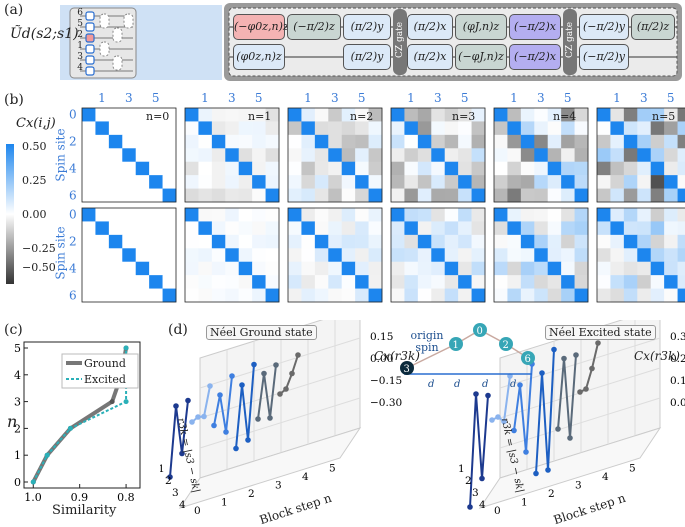 The height and width of the screenshot is (527, 685). Describe the element at coordinates (73, 195) in the screenshot. I see `row-tick-label: 6` at that location.